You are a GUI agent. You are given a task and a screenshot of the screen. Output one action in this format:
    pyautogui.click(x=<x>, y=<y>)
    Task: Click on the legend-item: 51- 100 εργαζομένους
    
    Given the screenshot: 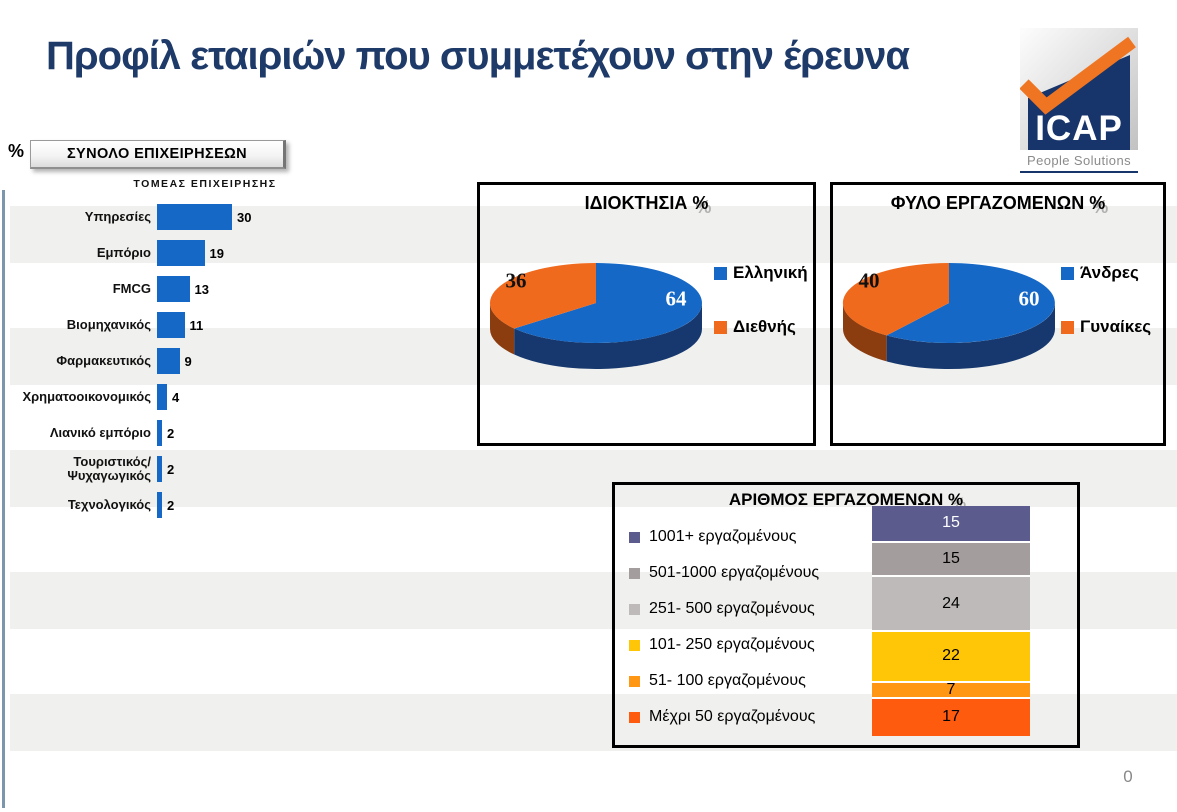 What is the action you would take?
    pyautogui.click(x=724, y=681)
    